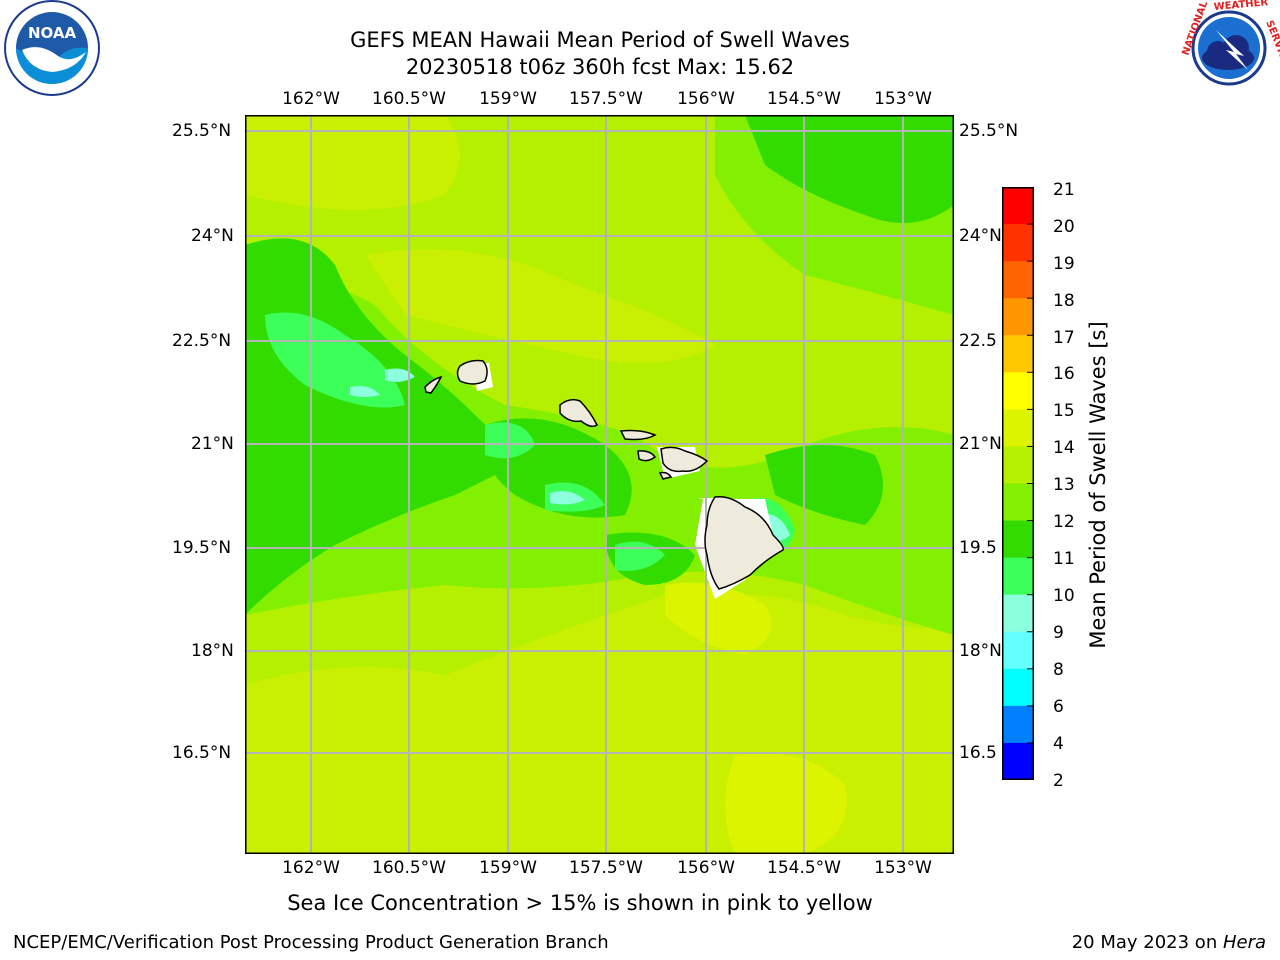 Image resolution: width=1280 pixels, height=960 pixels. What do you see at coordinates (311, 868) in the screenshot?
I see `lon-label-bottom: 162°W` at bounding box center [311, 868].